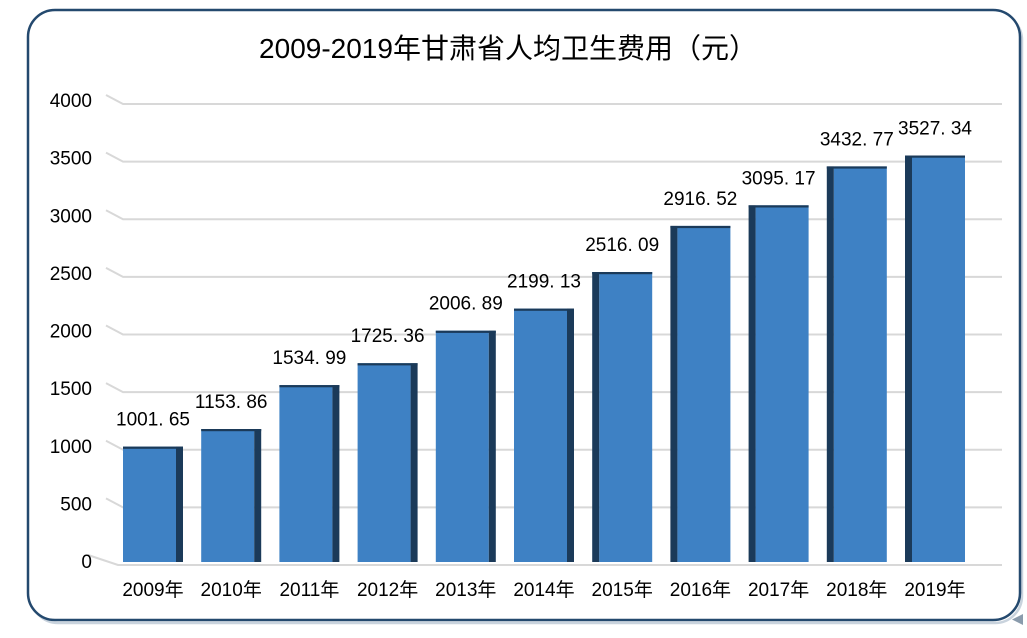  I want to click on y-tick-label: 0, so click(86, 562).